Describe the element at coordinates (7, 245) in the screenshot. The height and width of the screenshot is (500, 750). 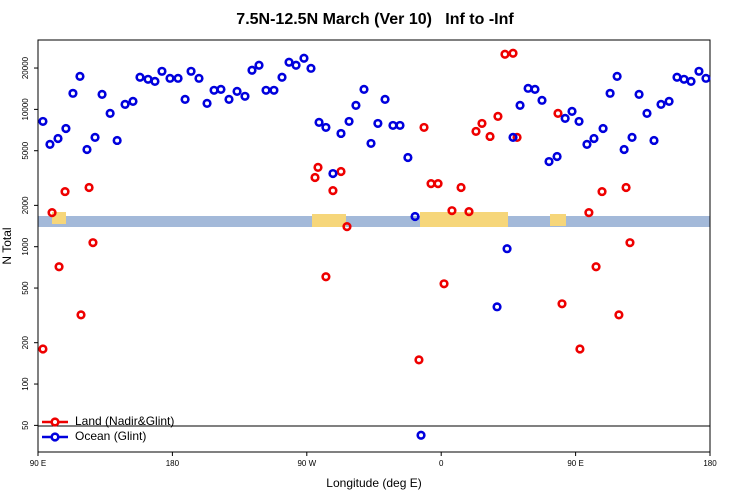
I see `y-axis-label: N Total` at that location.